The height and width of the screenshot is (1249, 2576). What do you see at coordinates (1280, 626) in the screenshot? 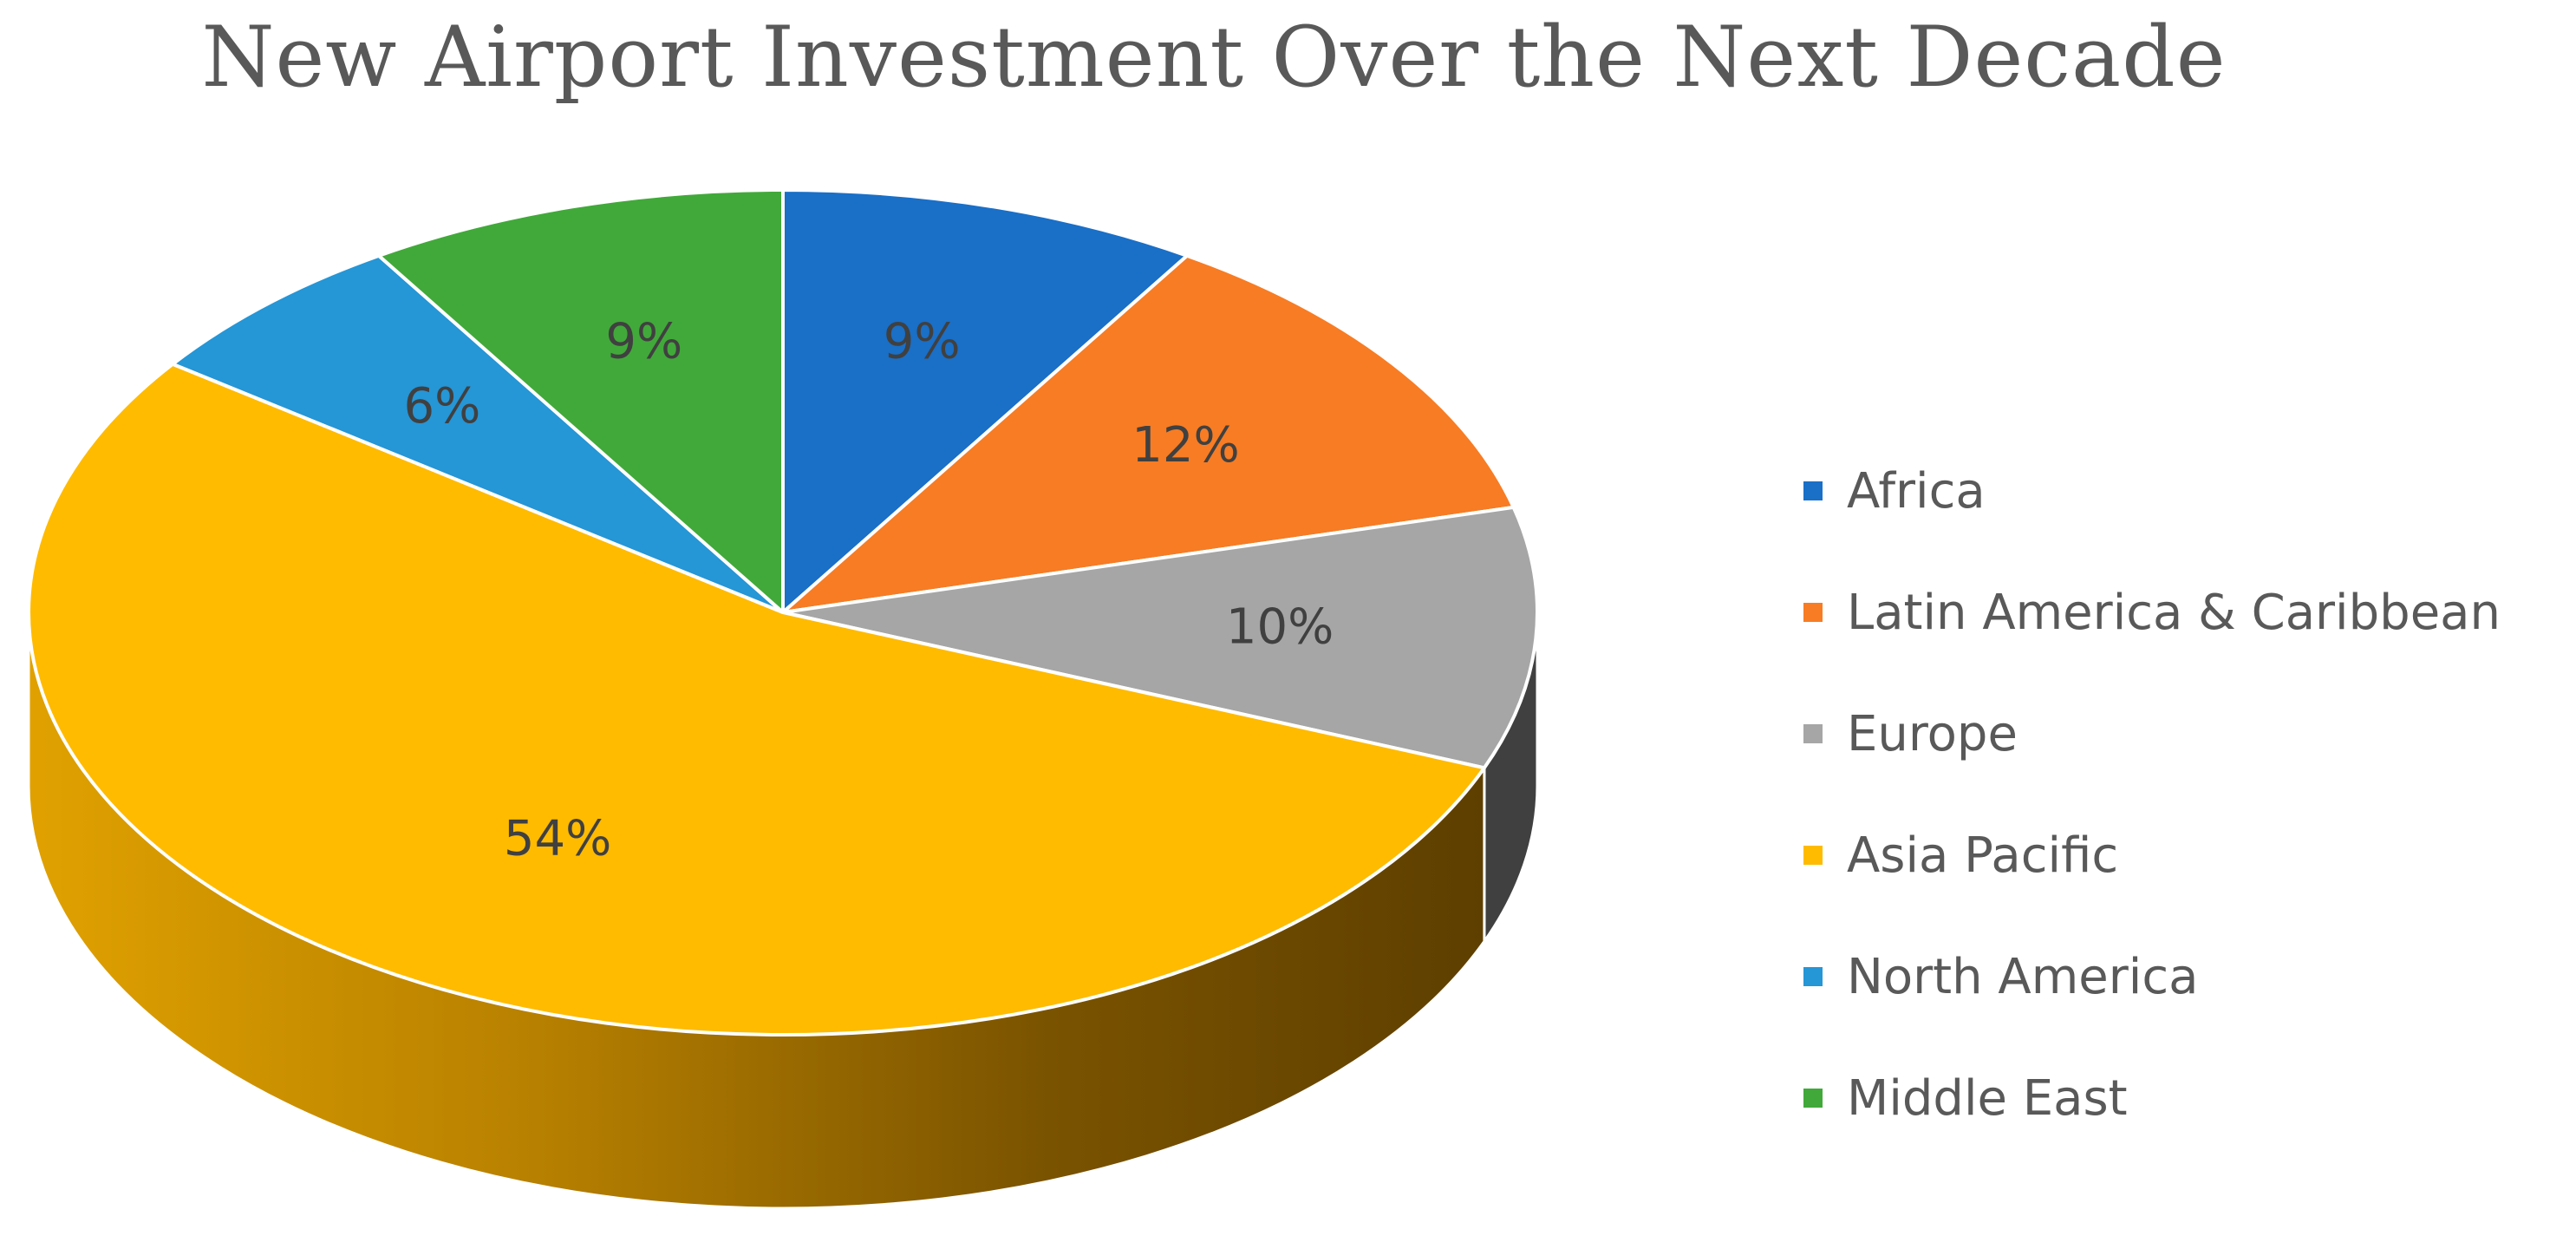
I see `data-label-europe: 10%` at bounding box center [1280, 626].